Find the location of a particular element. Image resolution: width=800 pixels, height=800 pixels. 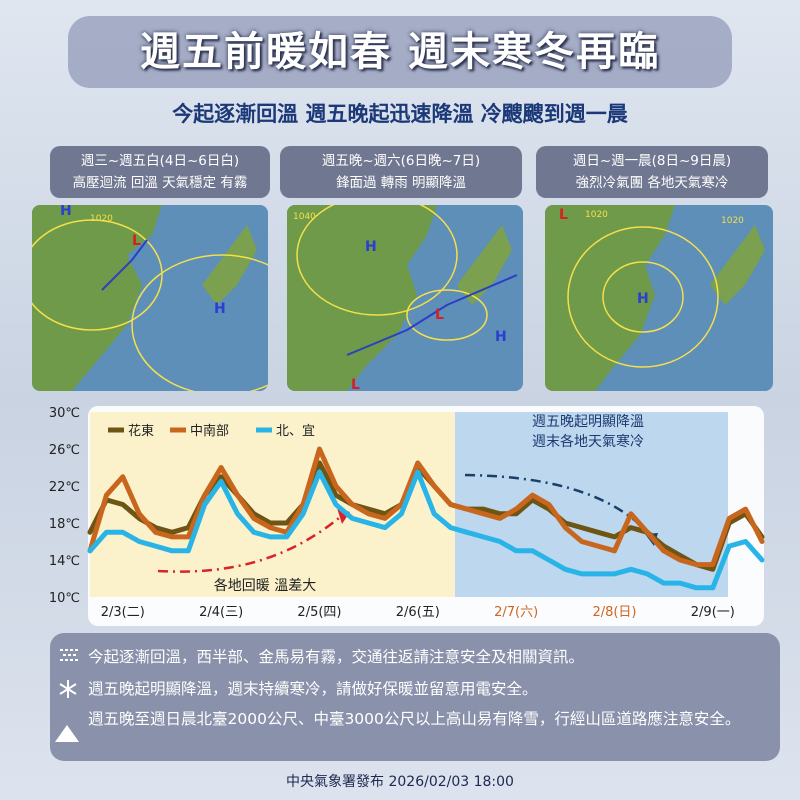

y-tick-label: 30℃ is located at coordinates (64, 413).